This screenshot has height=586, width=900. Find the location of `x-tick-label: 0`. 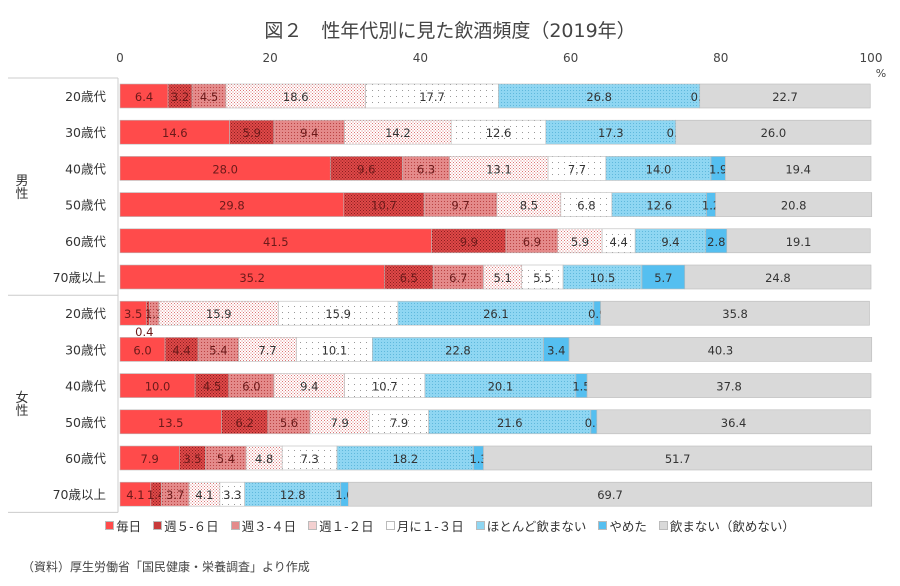

x-tick-label: 0 is located at coordinates (120, 58).